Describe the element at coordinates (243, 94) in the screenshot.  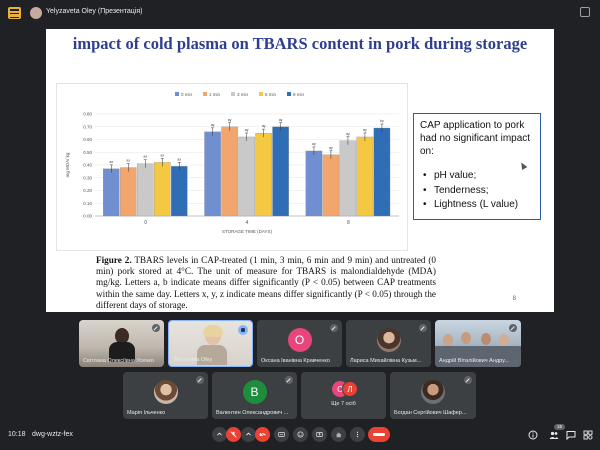
I see `legend-label: 3 min` at that location.